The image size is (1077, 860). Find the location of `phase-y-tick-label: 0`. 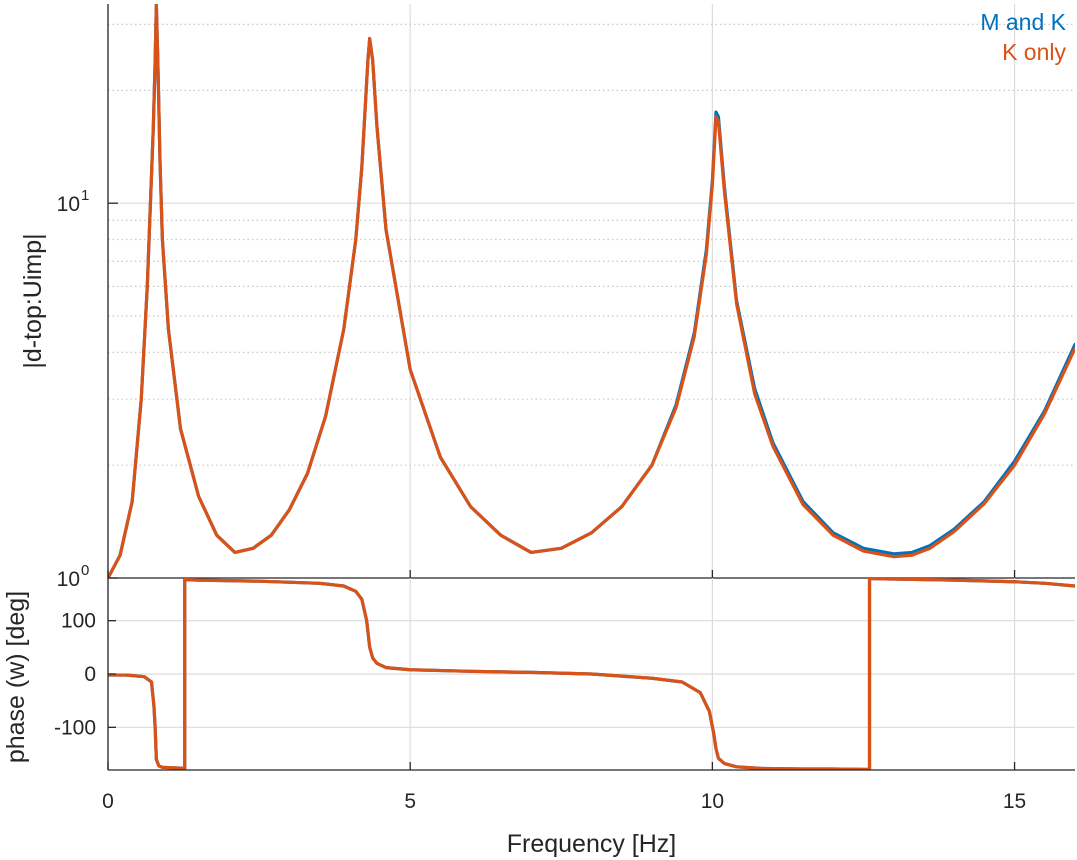

phase-y-tick-label: 0 is located at coordinates (90, 674).